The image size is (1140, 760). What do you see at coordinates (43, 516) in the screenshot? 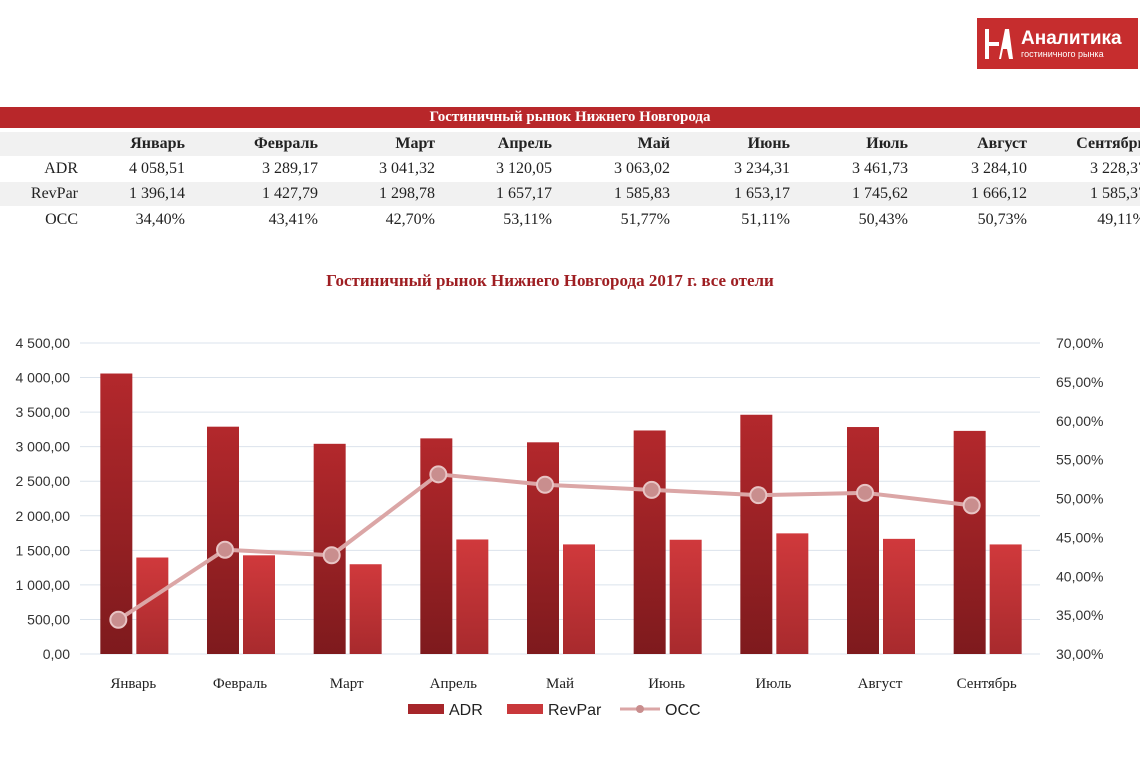
I see `y-tick-left: 2 000,00` at bounding box center [43, 516].